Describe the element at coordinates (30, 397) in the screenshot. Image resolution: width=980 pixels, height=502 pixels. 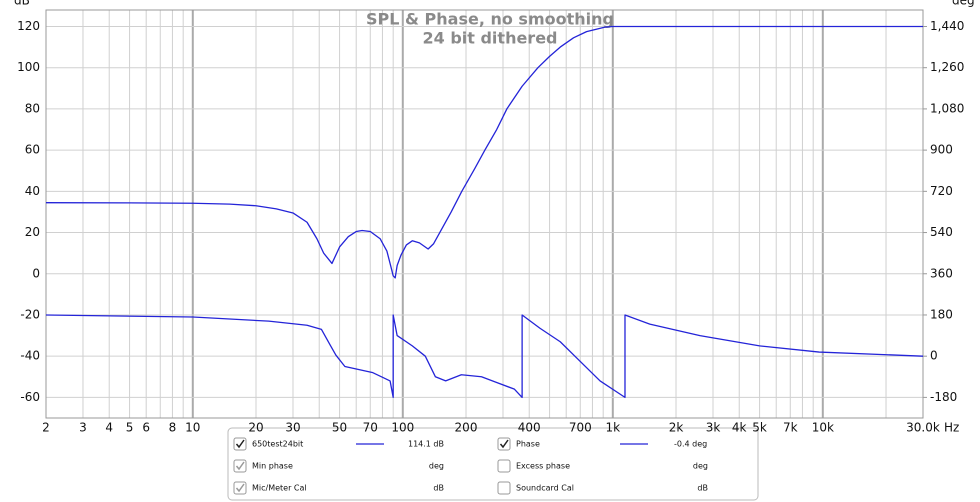
I see `y-tick-label: -60` at that location.